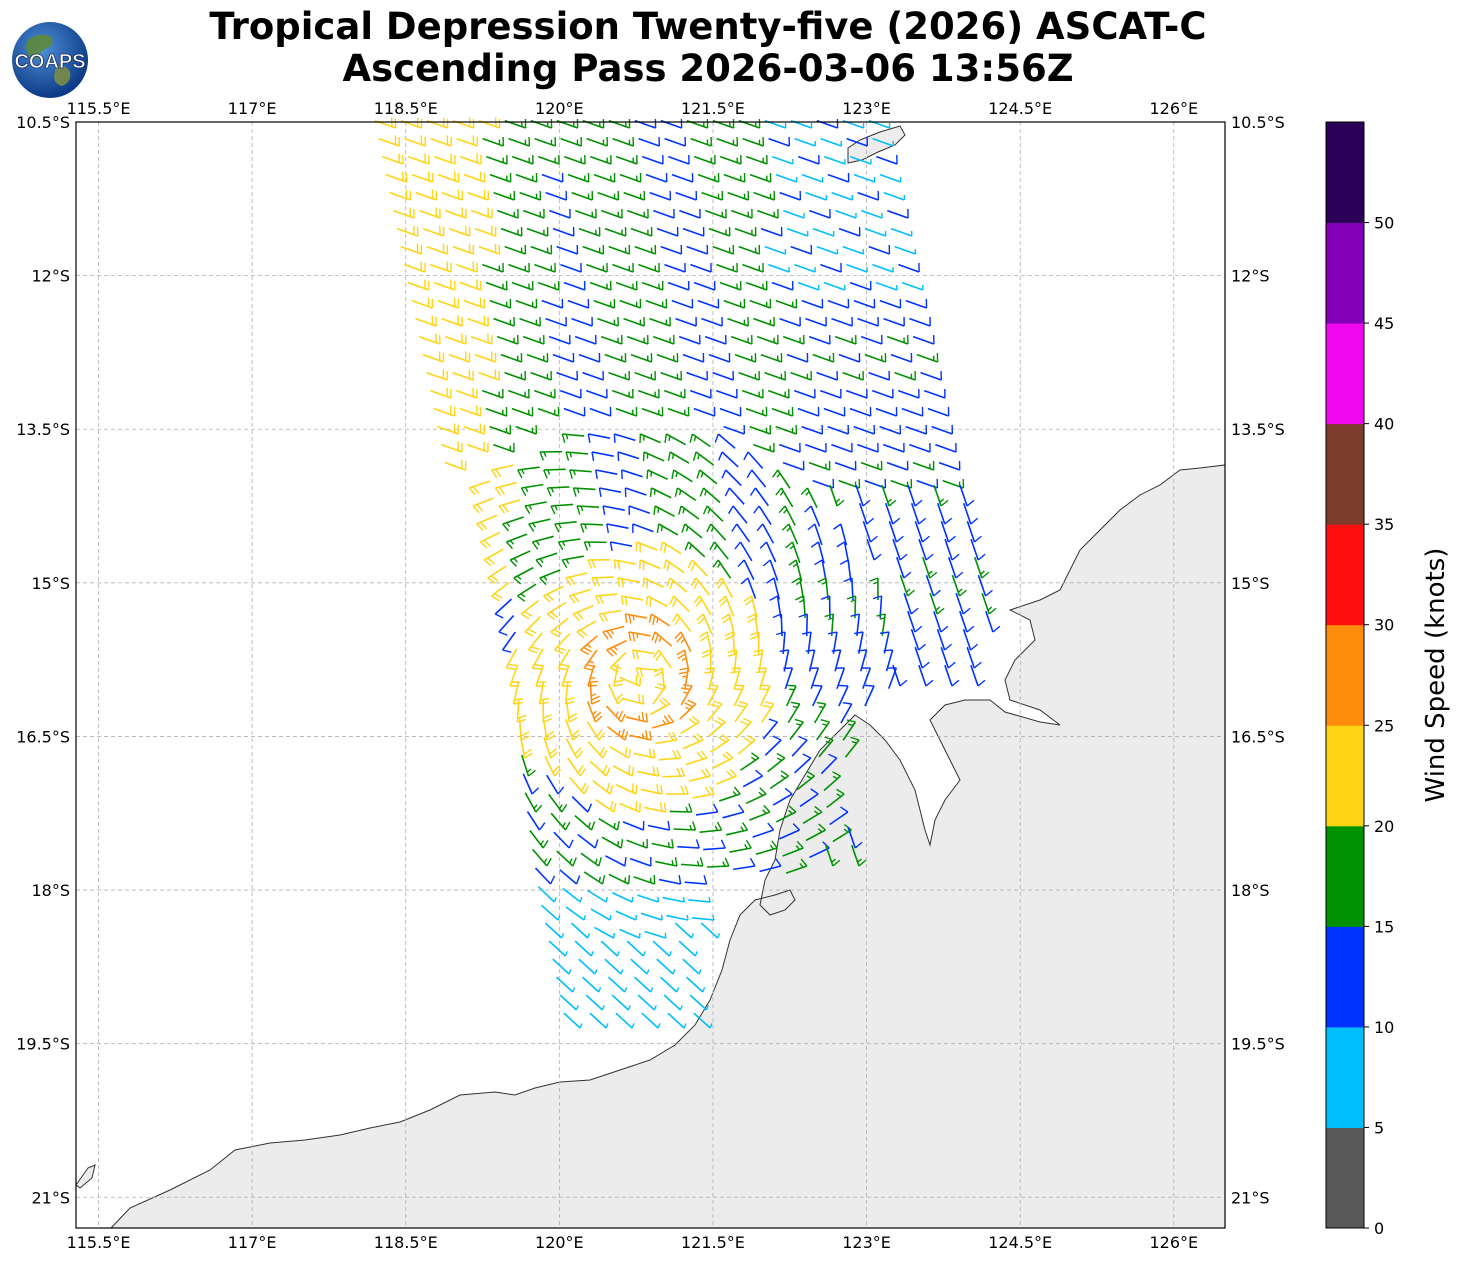  What do you see at coordinates (1250, 583) in the screenshot?
I see `lat-tick-label: 15°S` at bounding box center [1250, 583].